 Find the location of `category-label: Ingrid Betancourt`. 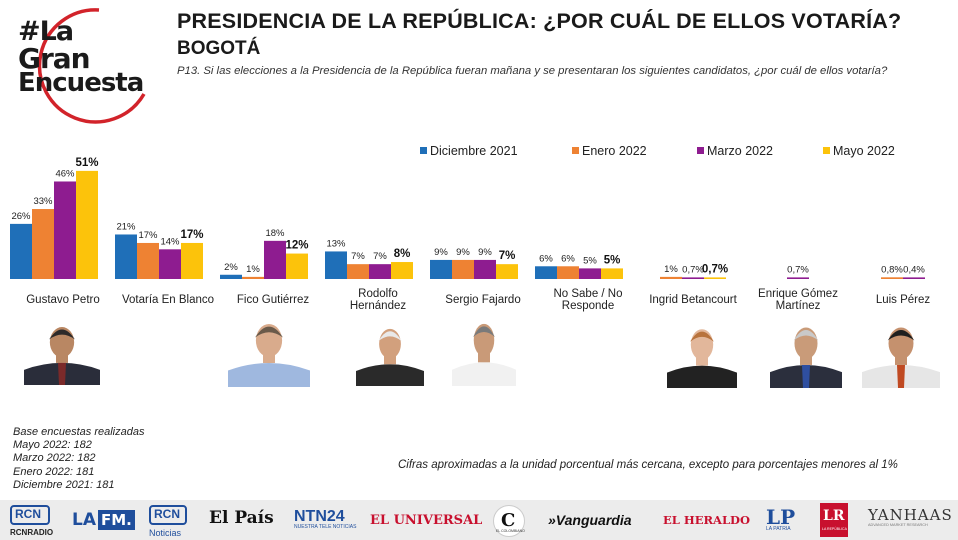

category-label: Ingrid Betancourt is located at coordinates (693, 300).